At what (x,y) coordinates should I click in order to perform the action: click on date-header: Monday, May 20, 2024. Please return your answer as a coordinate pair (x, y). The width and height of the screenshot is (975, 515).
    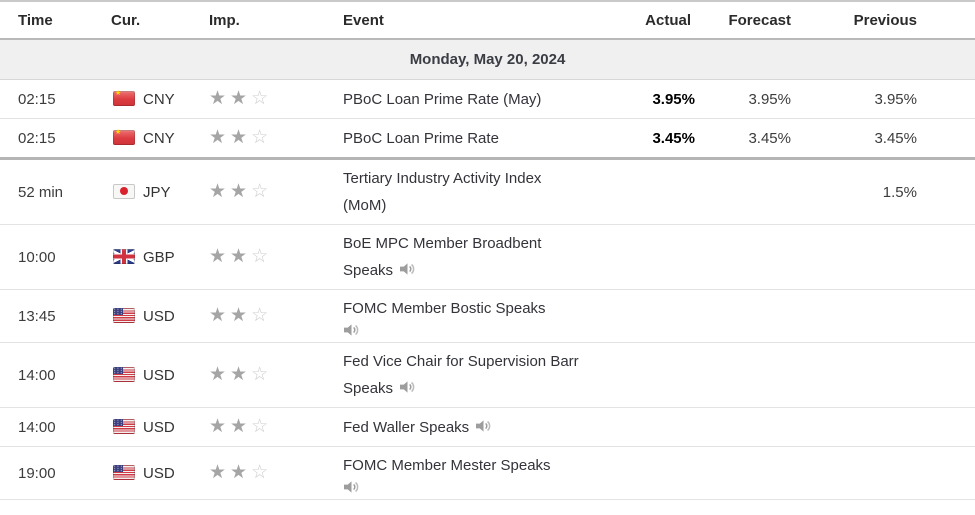
    Looking at the image, I should click on (487, 59).